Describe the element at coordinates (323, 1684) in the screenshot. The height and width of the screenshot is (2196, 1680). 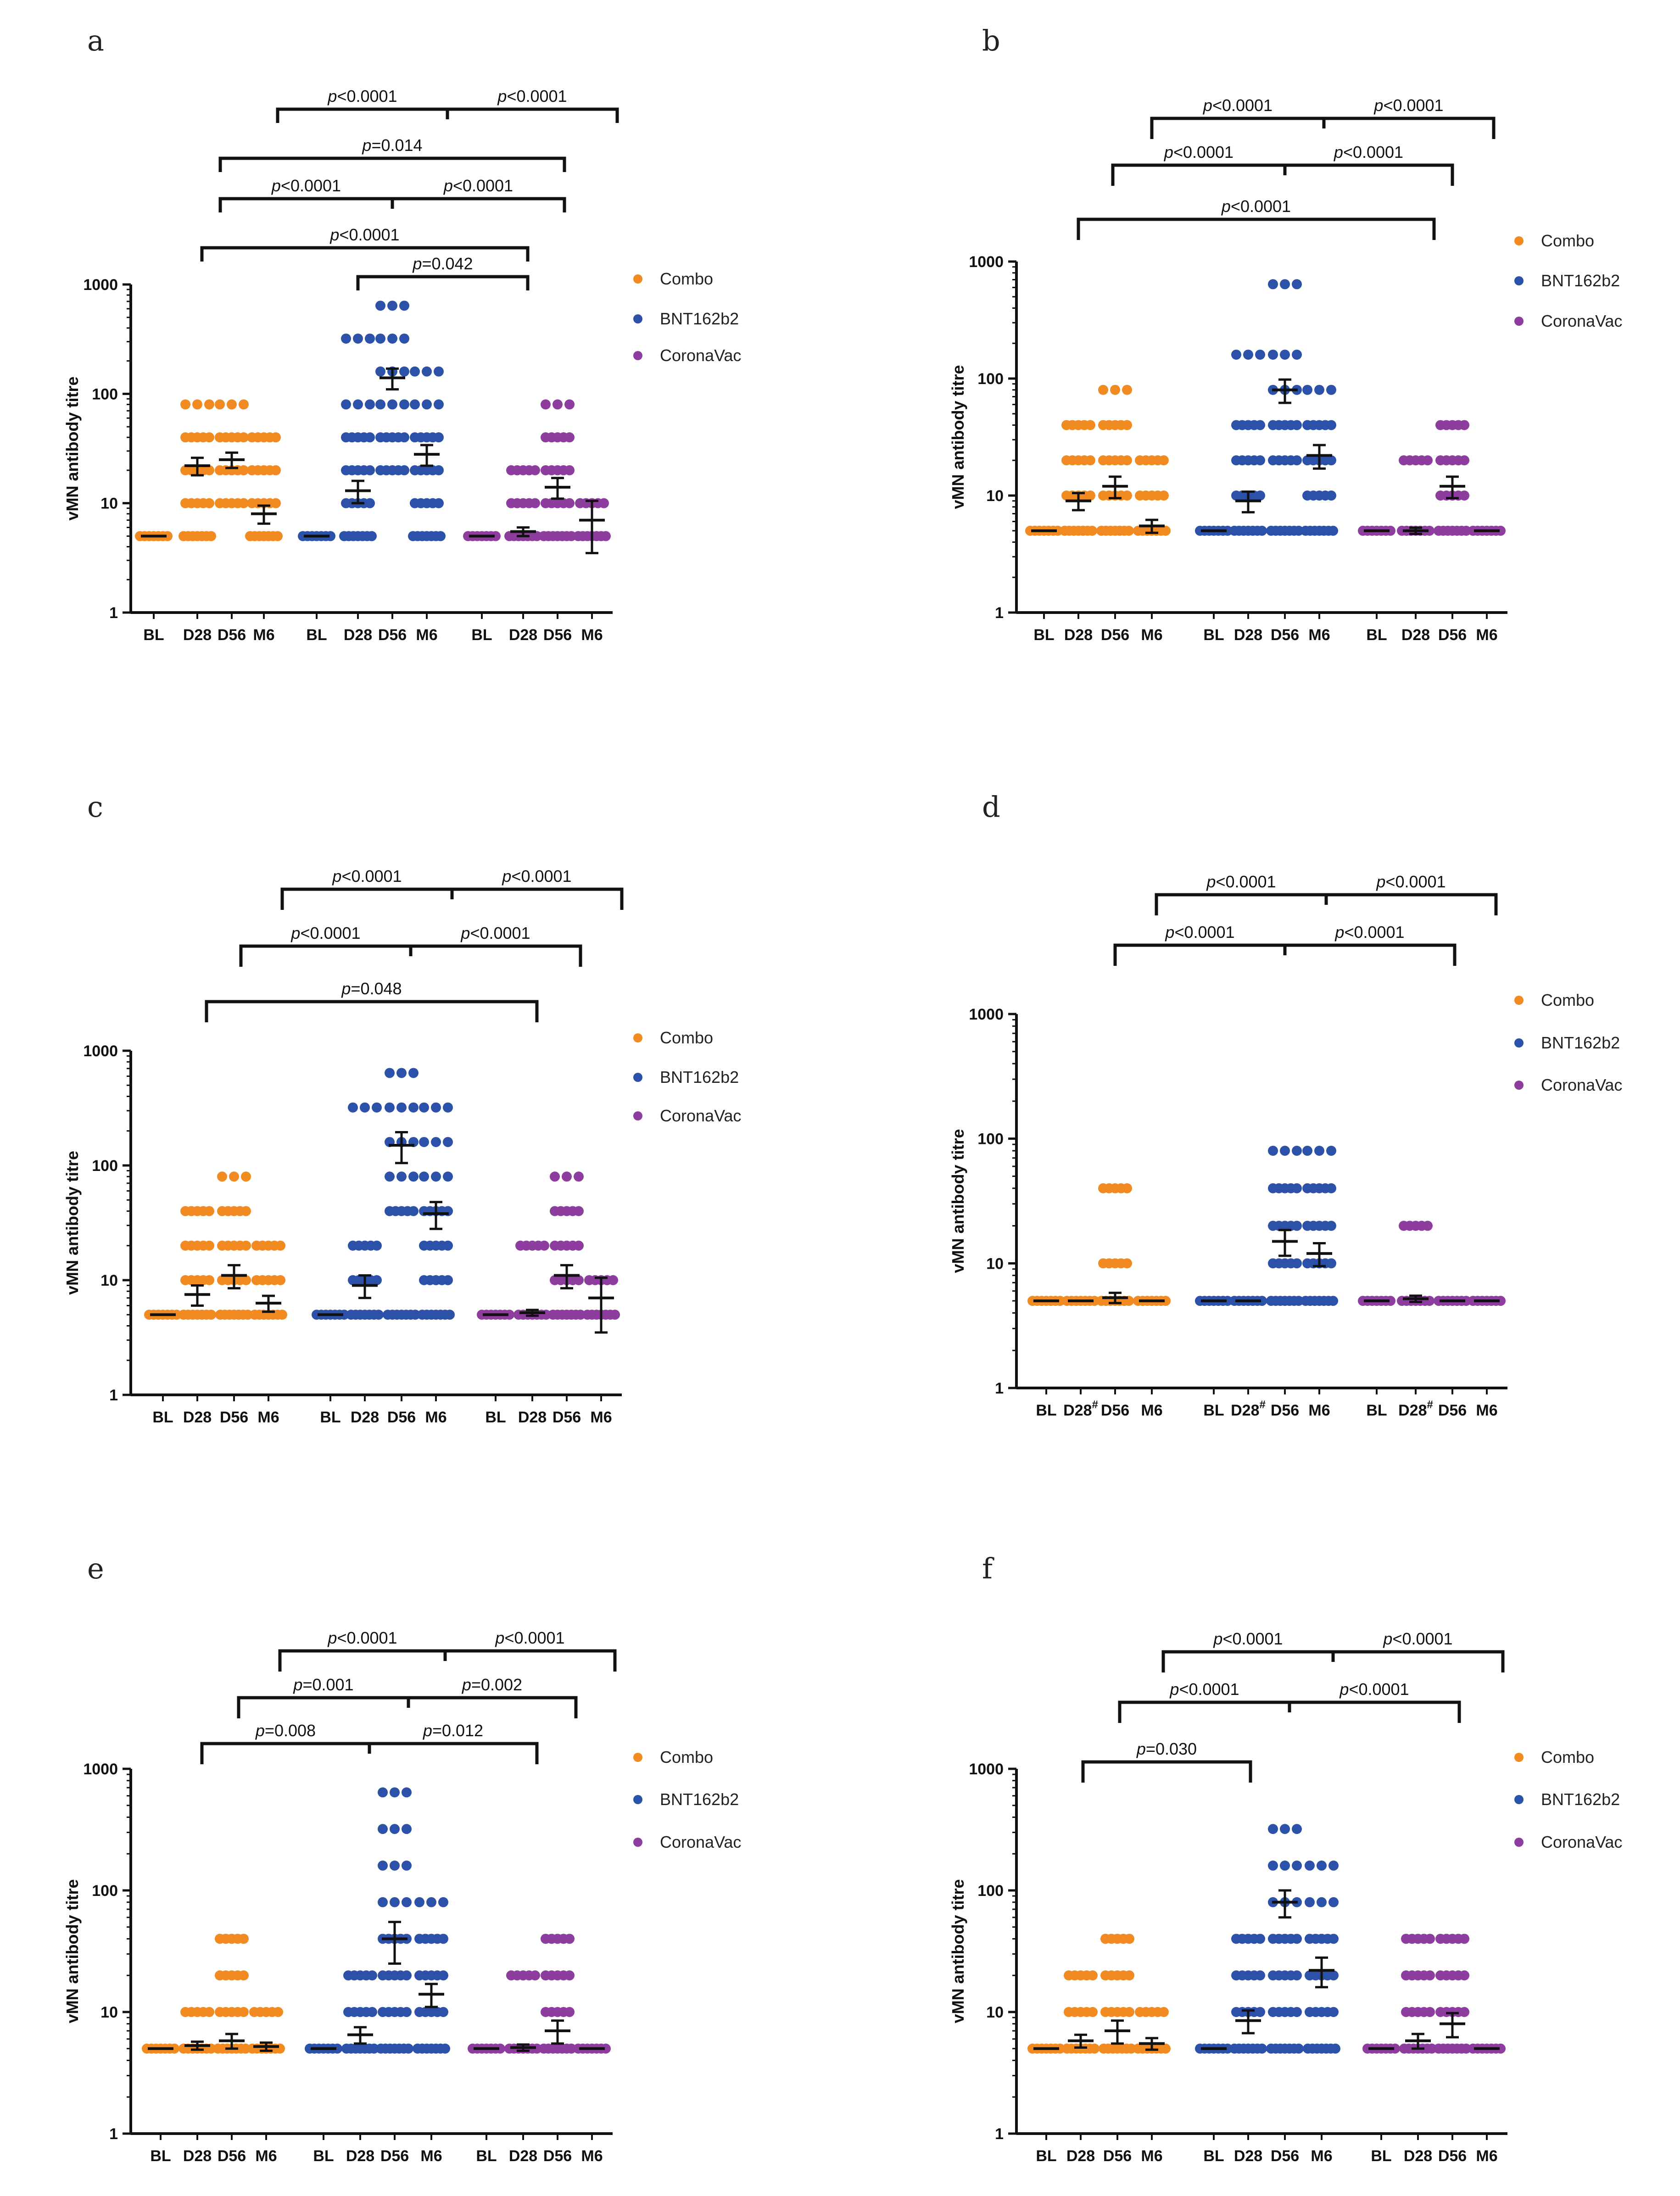
I see `p-value-label: p=0.001` at that location.